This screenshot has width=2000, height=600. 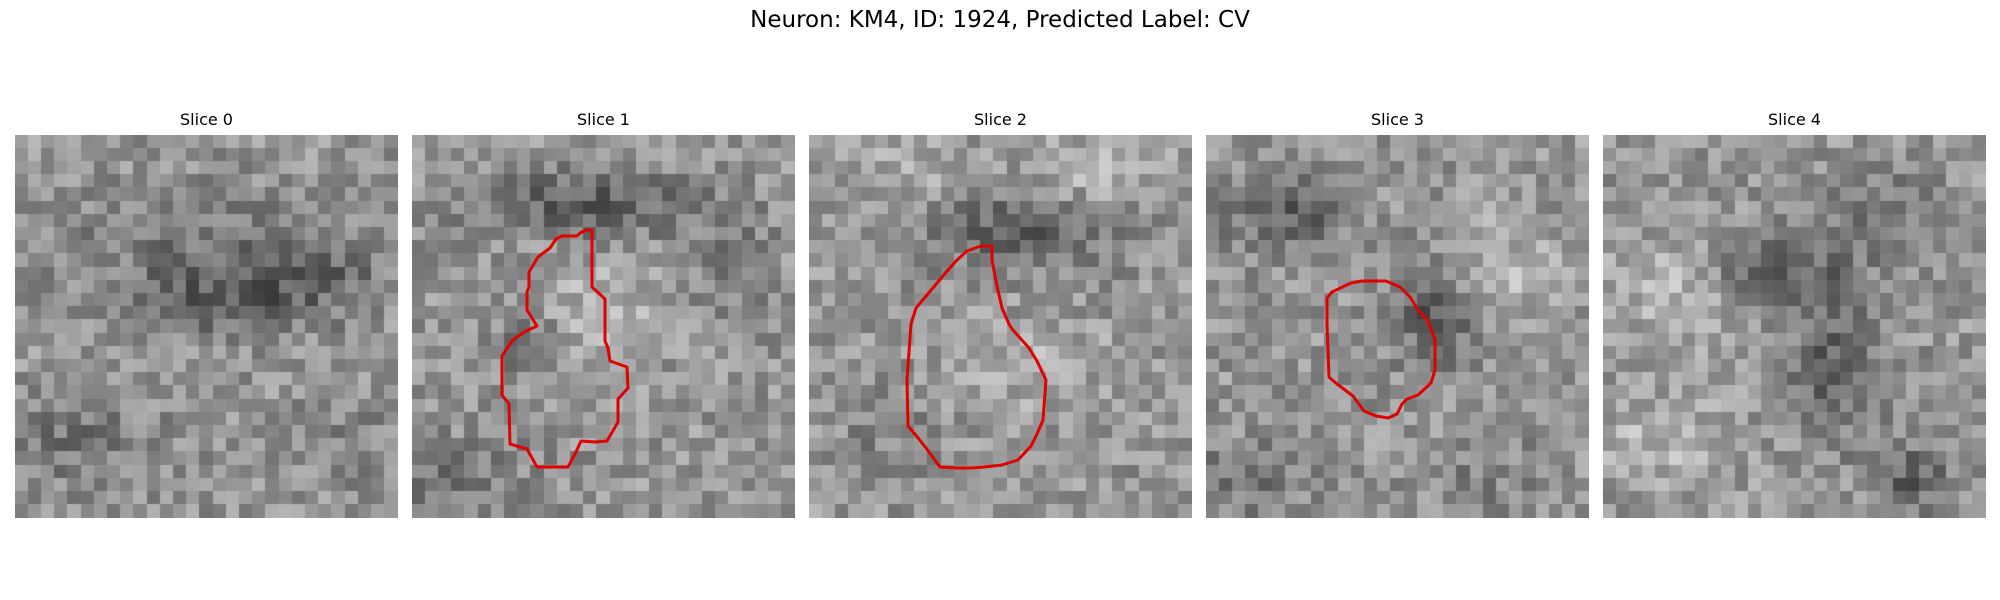 What do you see at coordinates (1397, 119) in the screenshot?
I see `slice-title: Slice 3` at bounding box center [1397, 119].